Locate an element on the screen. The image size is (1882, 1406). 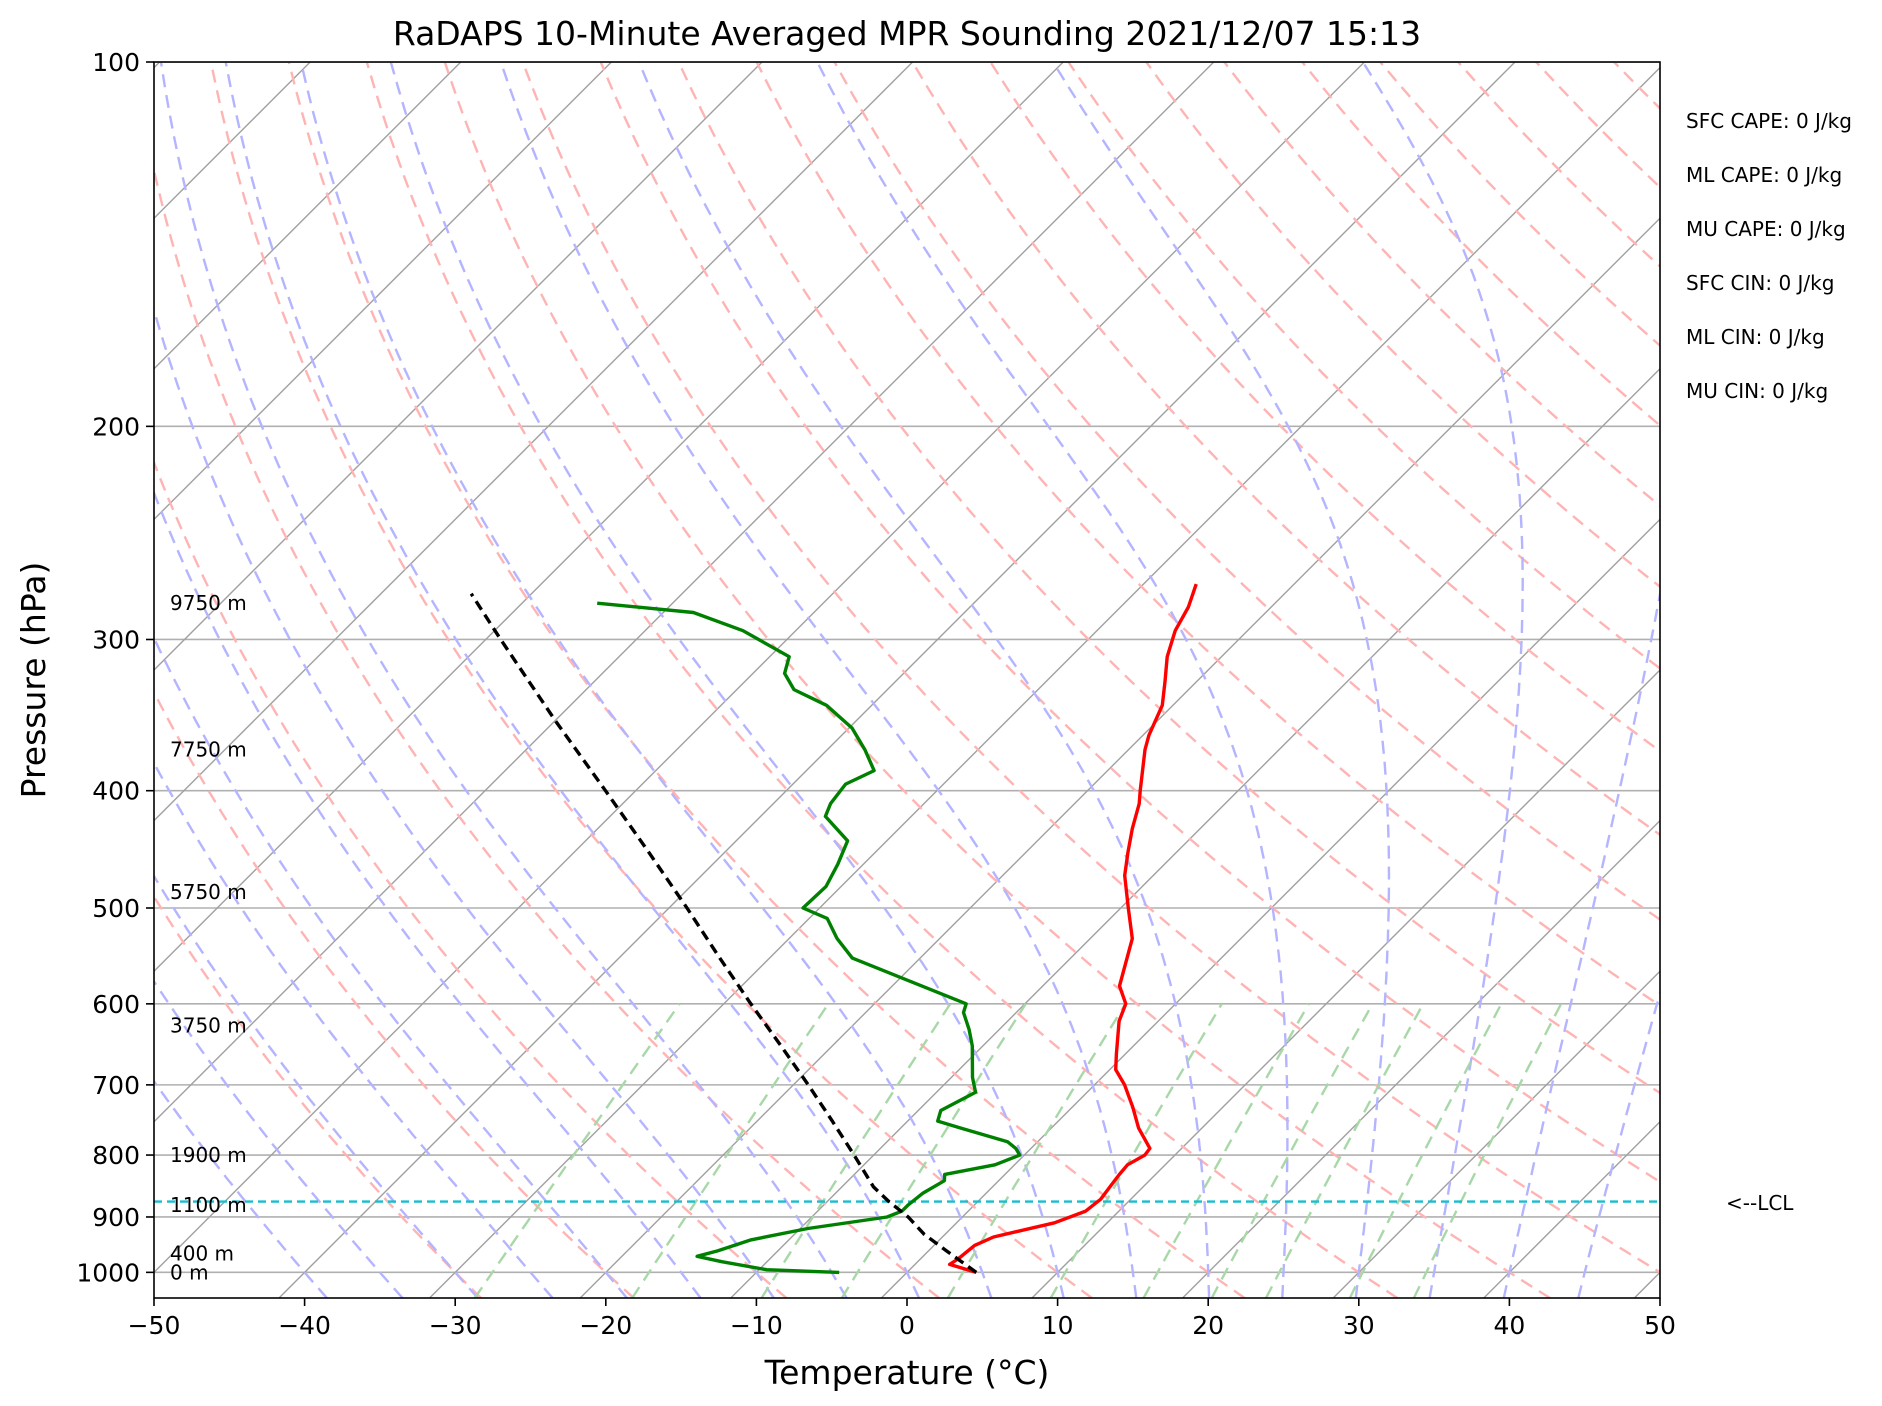
y-tick-label: 300 is located at coordinates (116, 639).